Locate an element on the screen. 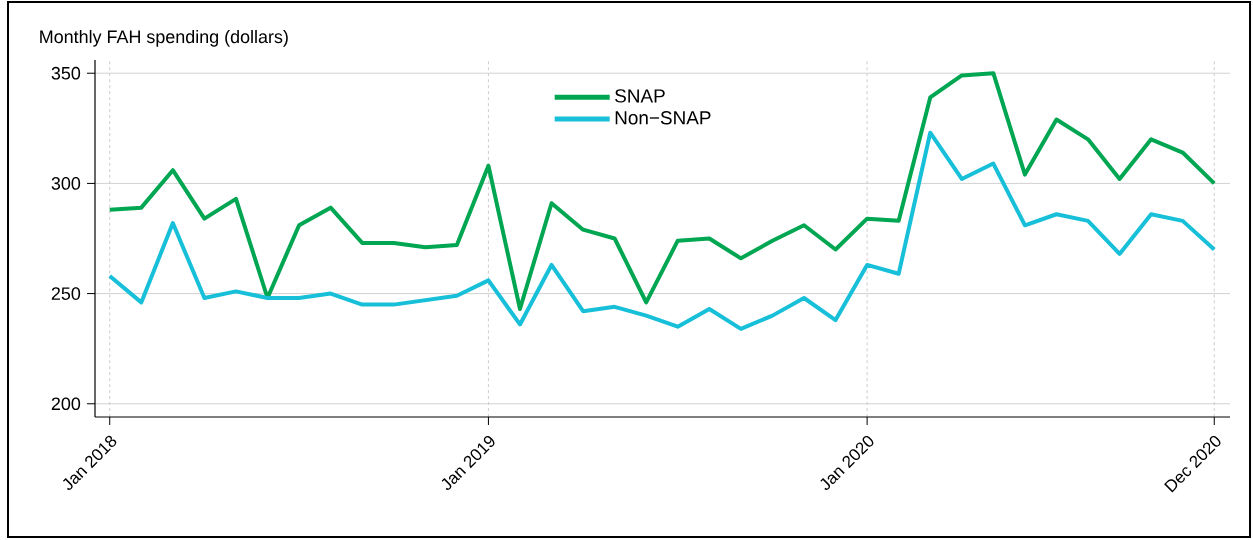 The height and width of the screenshot is (540, 1253). y-tick-label: 200 is located at coordinates (66, 404).